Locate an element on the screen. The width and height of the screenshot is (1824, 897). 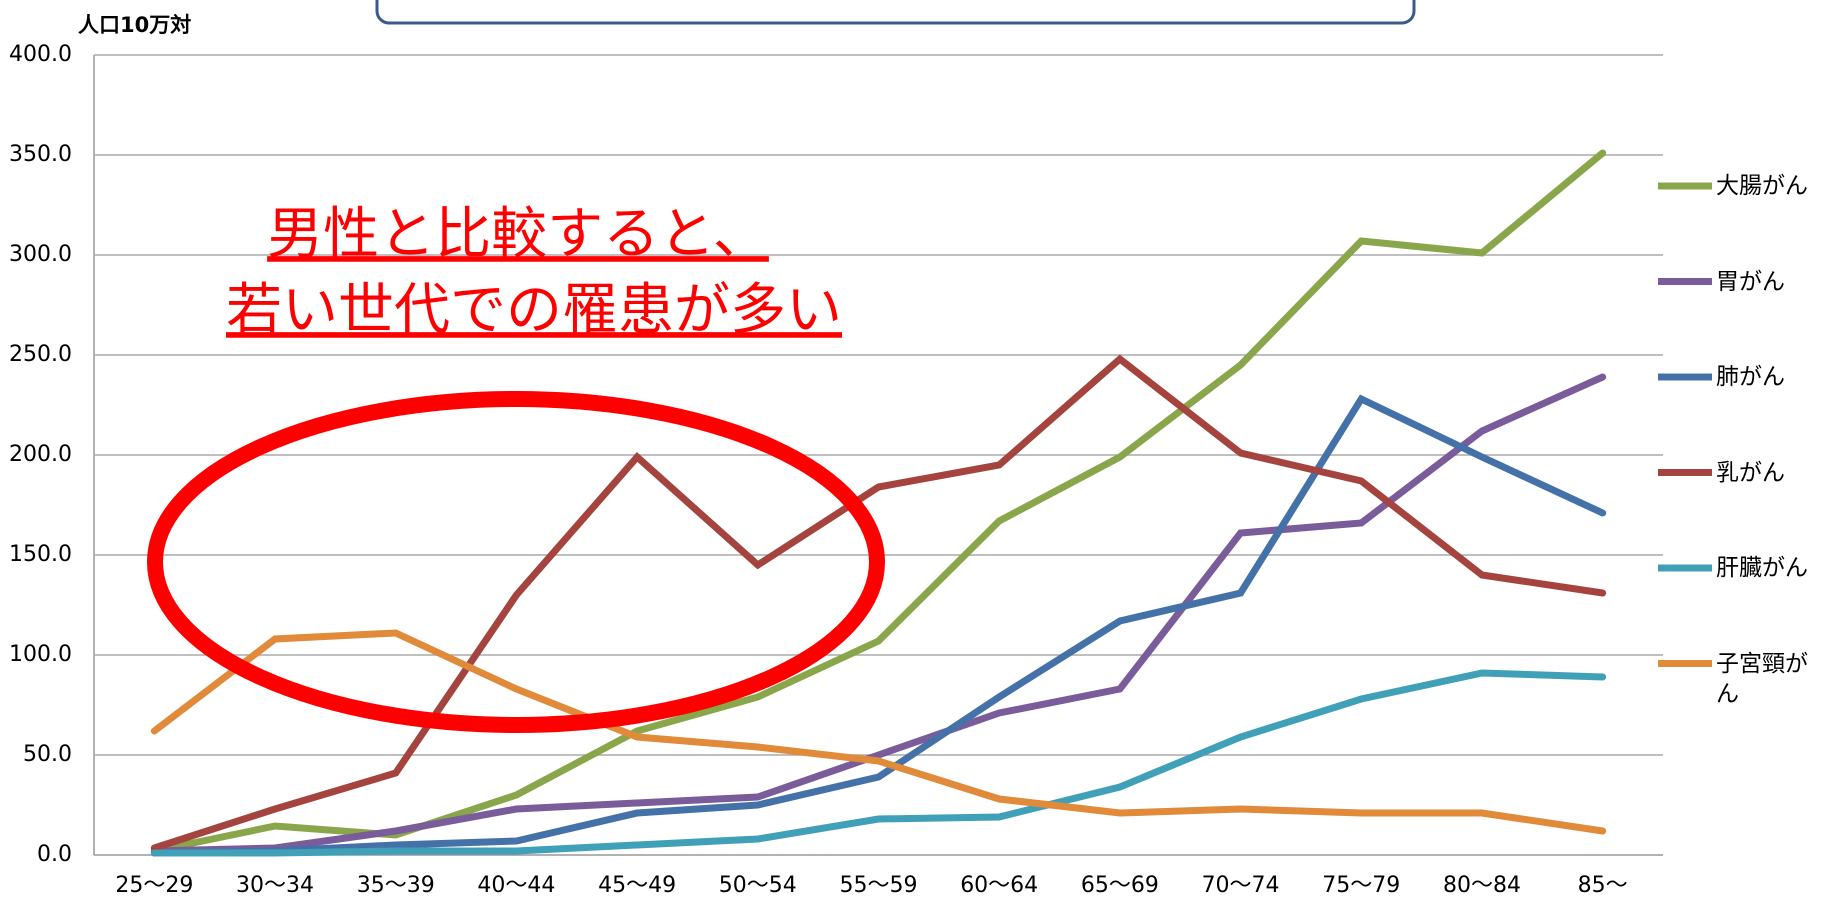
y-tick-label: 50.0 is located at coordinates (47, 754).